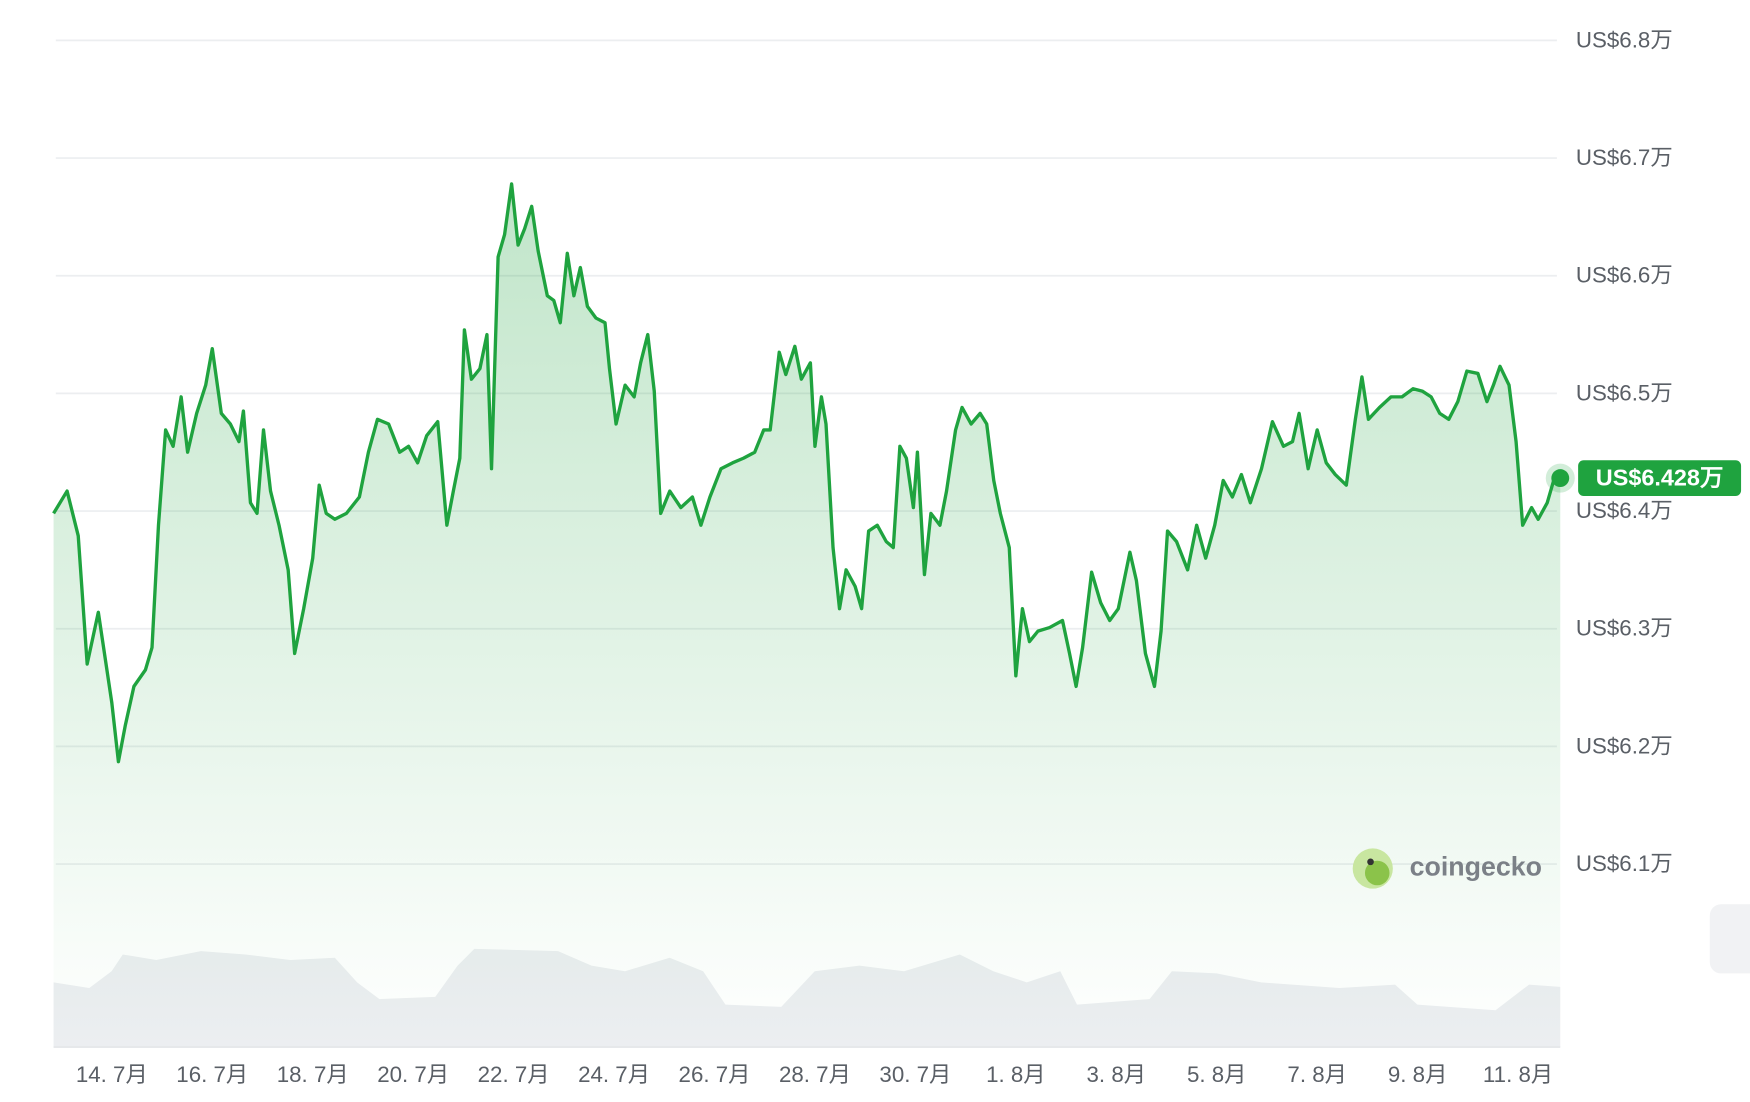  What do you see at coordinates (715, 1074) in the screenshot?
I see `x-tick-label: 26. 7月` at bounding box center [715, 1074].